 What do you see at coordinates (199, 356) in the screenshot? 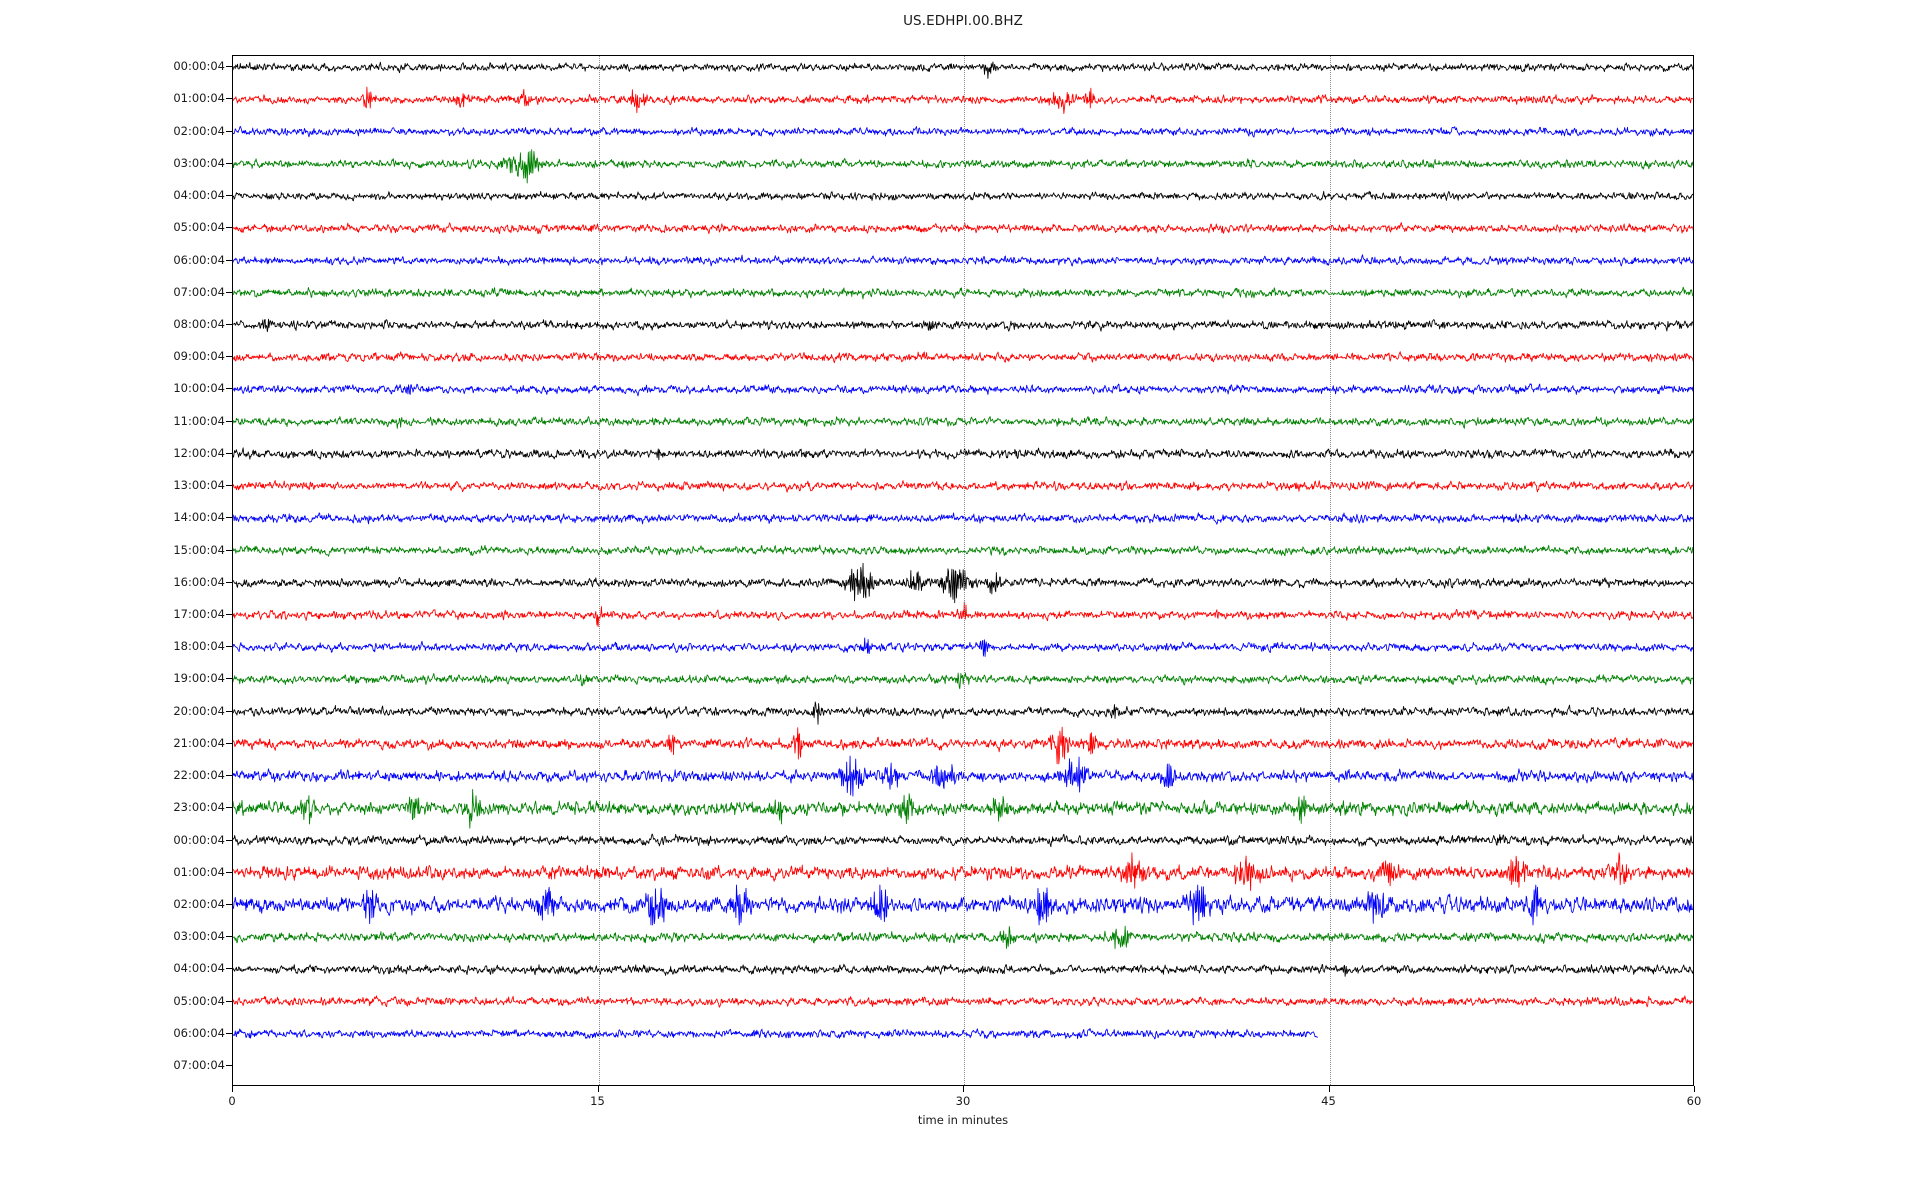
I see `y-tick-label: 09:00:04` at bounding box center [199, 356].